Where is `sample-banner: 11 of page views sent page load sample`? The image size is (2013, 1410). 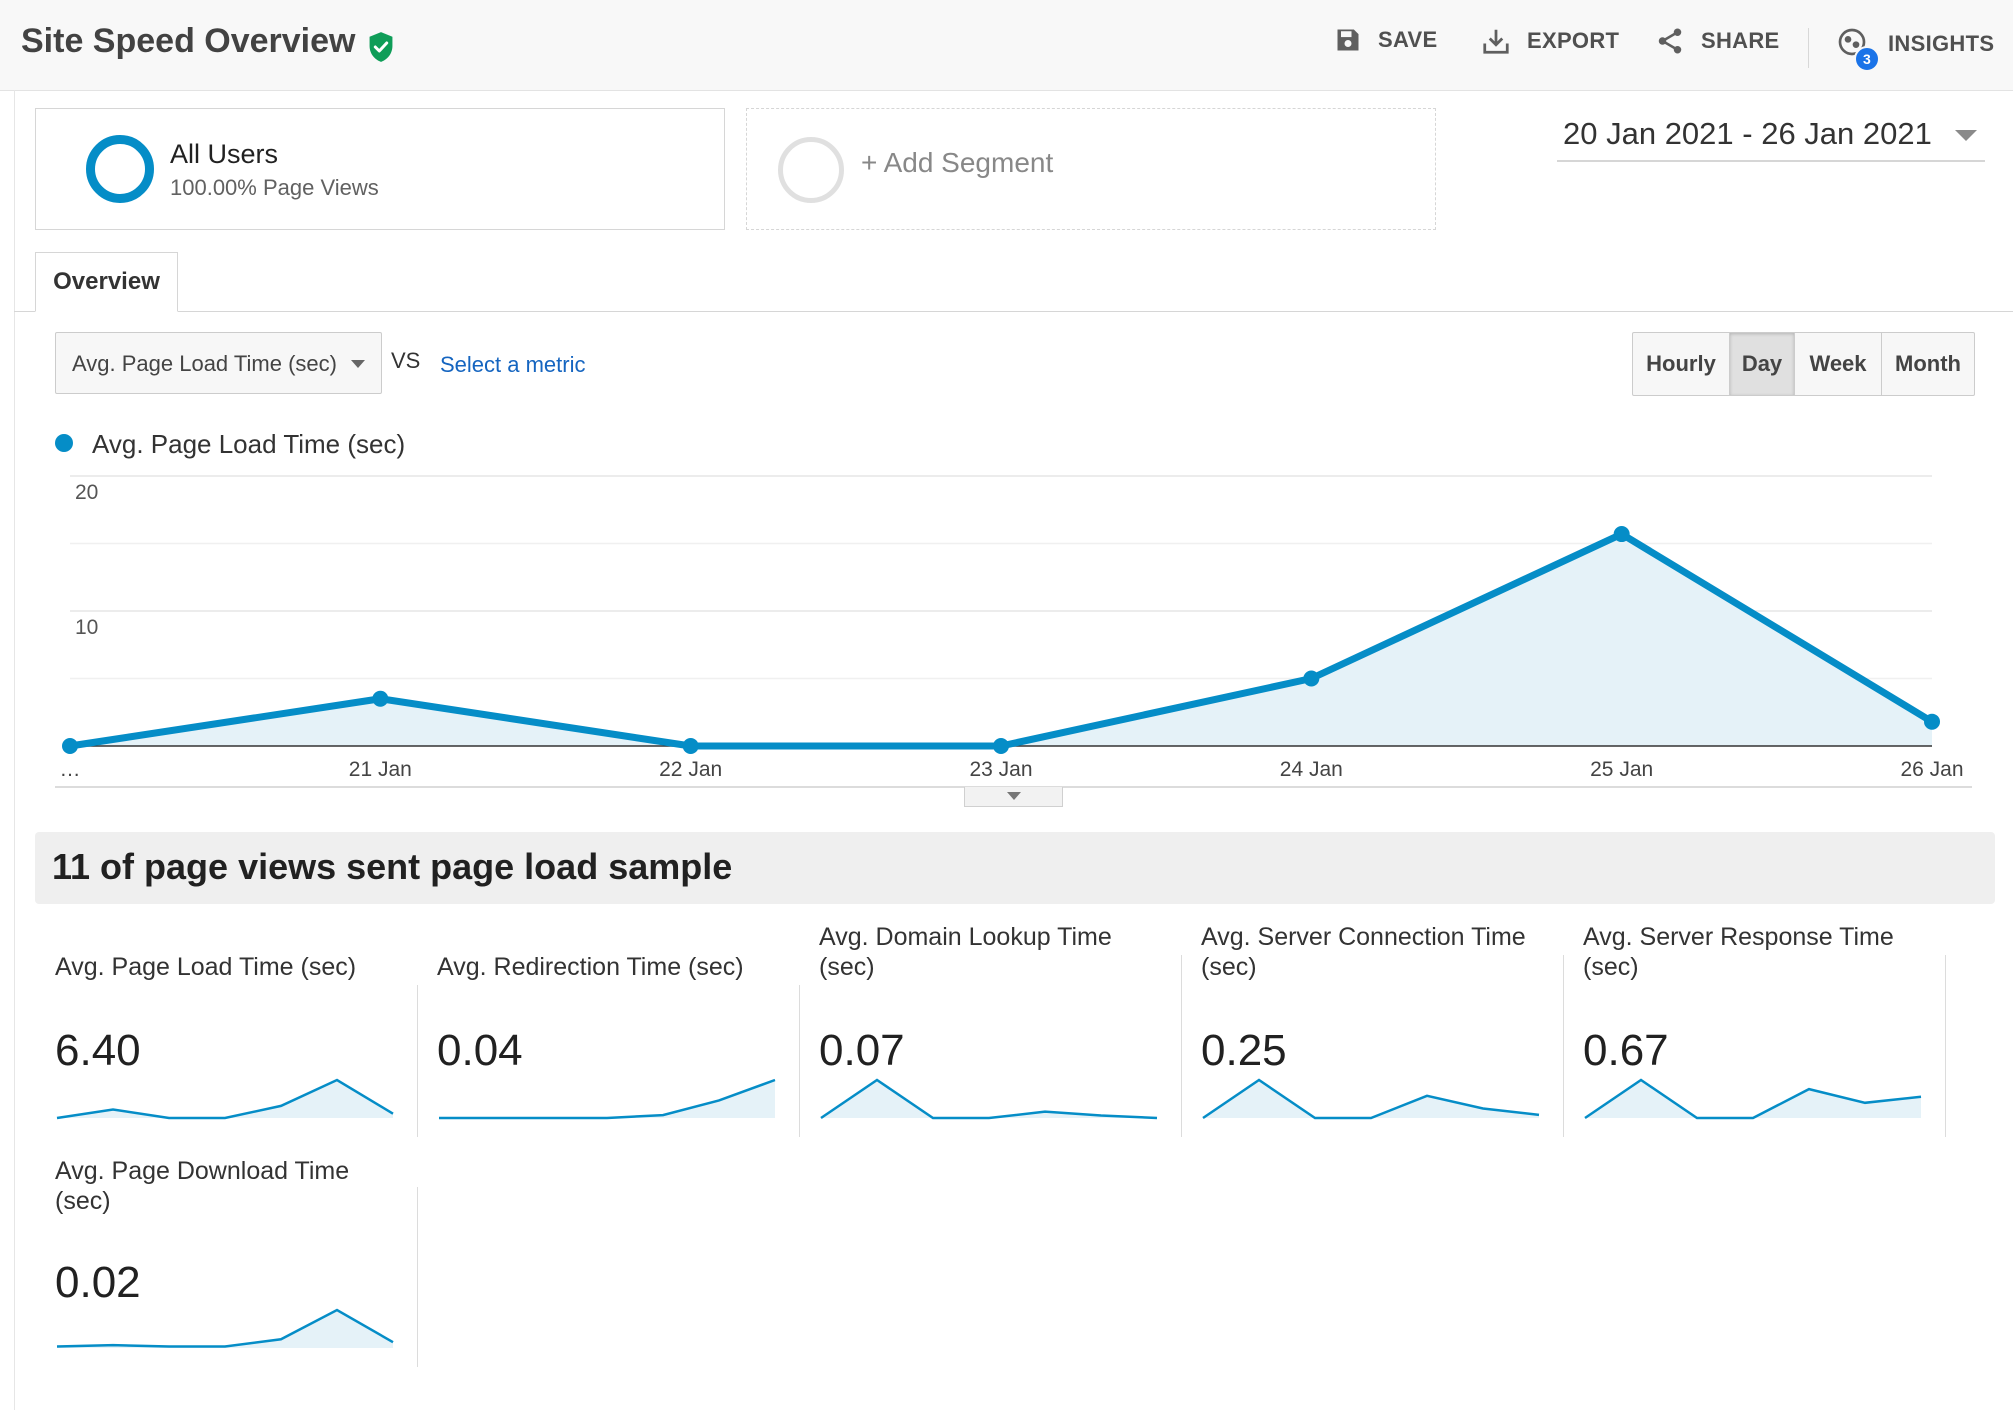 sample-banner: 11 of page views sent page load sample is located at coordinates (1015, 868).